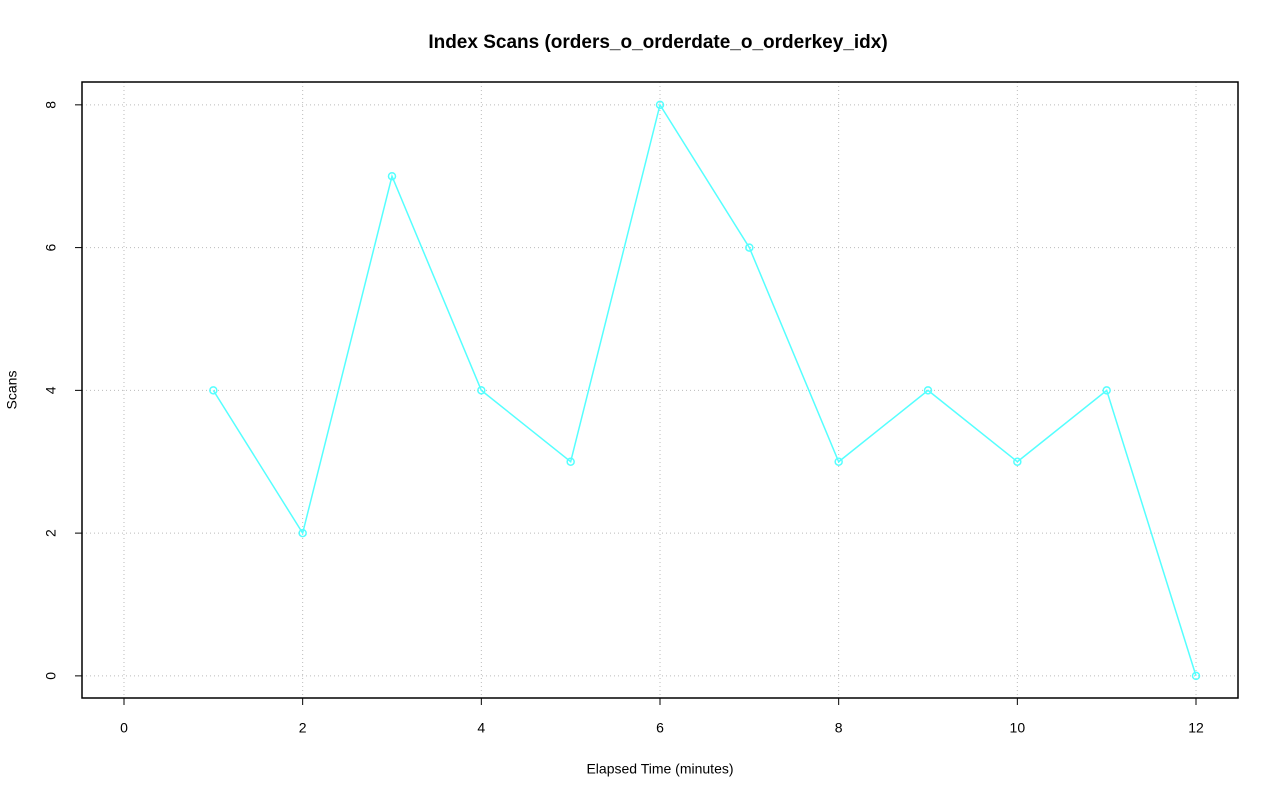  What do you see at coordinates (51, 676) in the screenshot?
I see `y-tick-label: 0` at bounding box center [51, 676].